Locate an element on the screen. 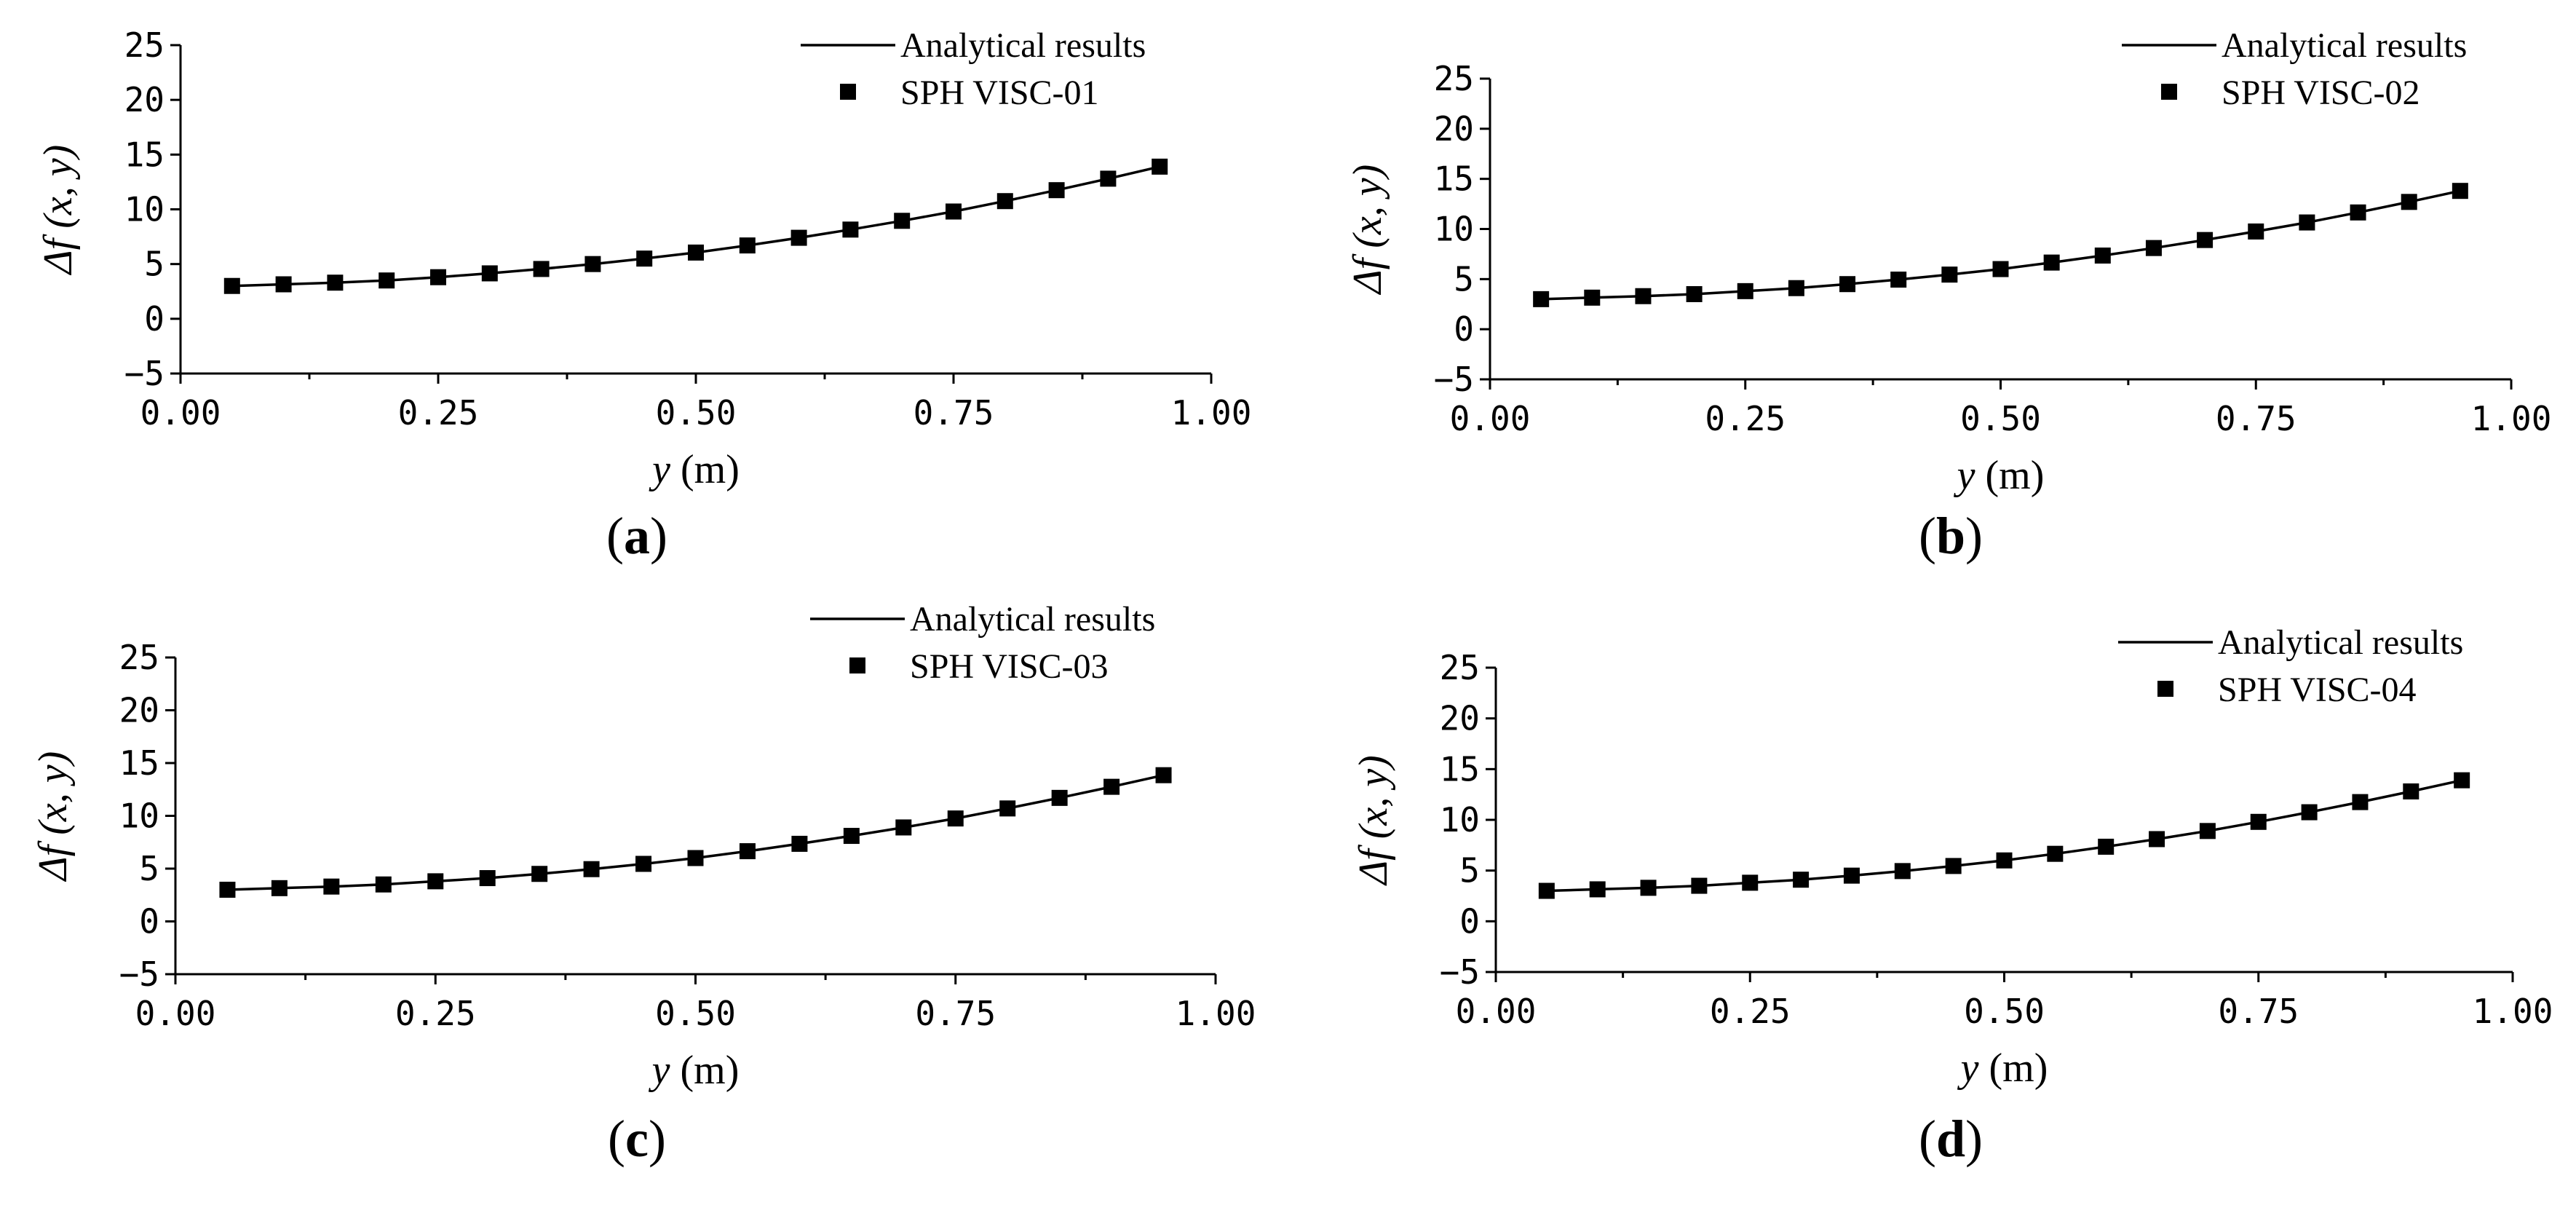 This screenshot has height=1205, width=2576. legend: Analytical results SPH VISC-02 is located at coordinates (2294, 69).